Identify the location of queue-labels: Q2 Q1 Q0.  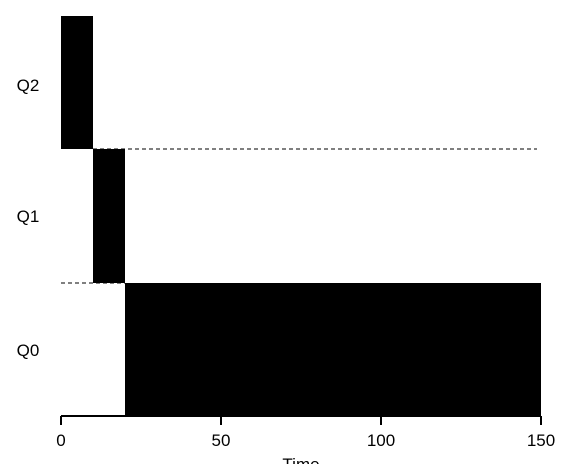
(28, 218).